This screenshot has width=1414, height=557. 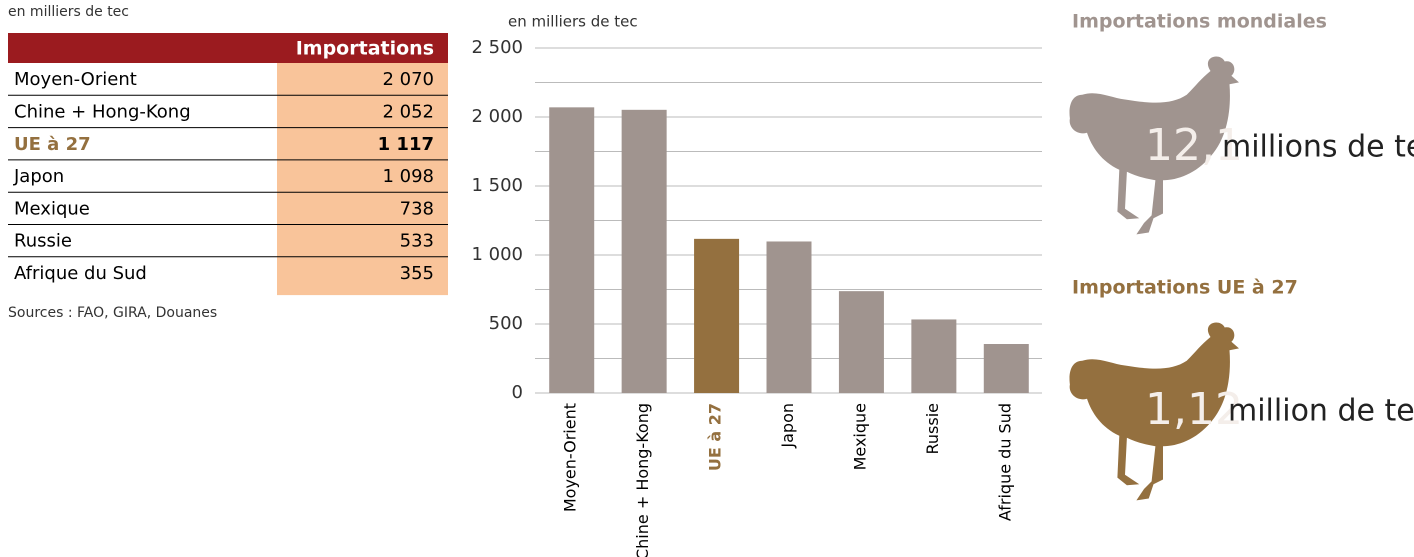 I want to click on table-unit: en milliers de tec, so click(x=68, y=12).